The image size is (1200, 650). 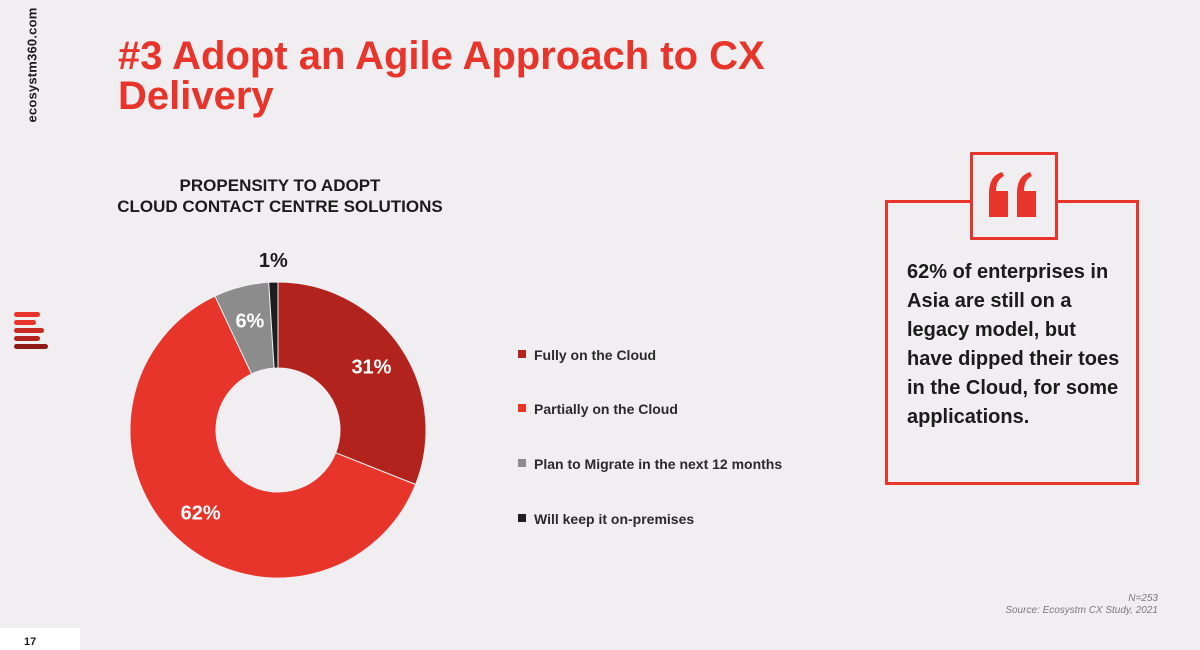 What do you see at coordinates (658, 464) in the screenshot?
I see `legend-label: Plan to Migrate in the next 12 months` at bounding box center [658, 464].